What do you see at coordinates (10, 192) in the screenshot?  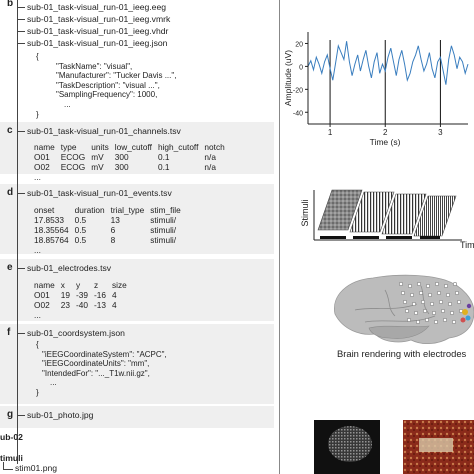 I see `section-letter-d: d` at bounding box center [10, 192].